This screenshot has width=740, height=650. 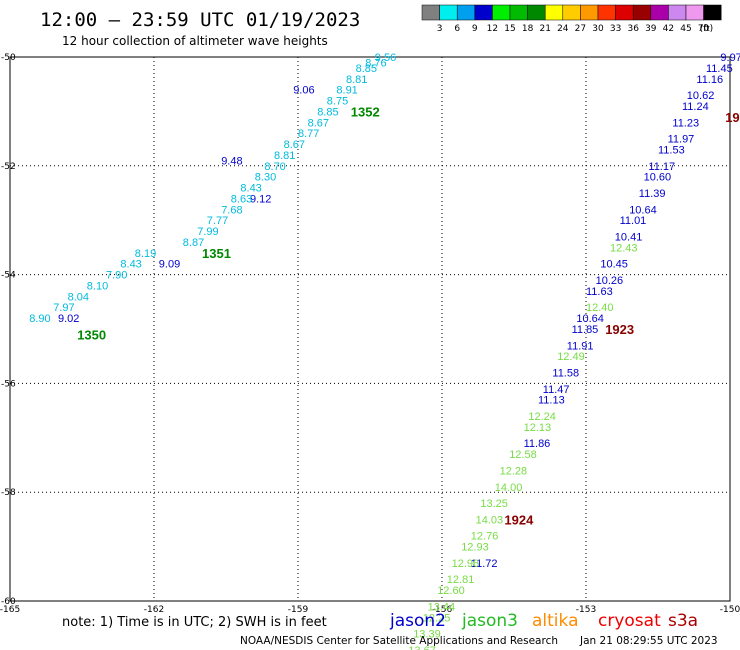 I want to click on wave-height-label: 9.12, so click(x=260, y=199).